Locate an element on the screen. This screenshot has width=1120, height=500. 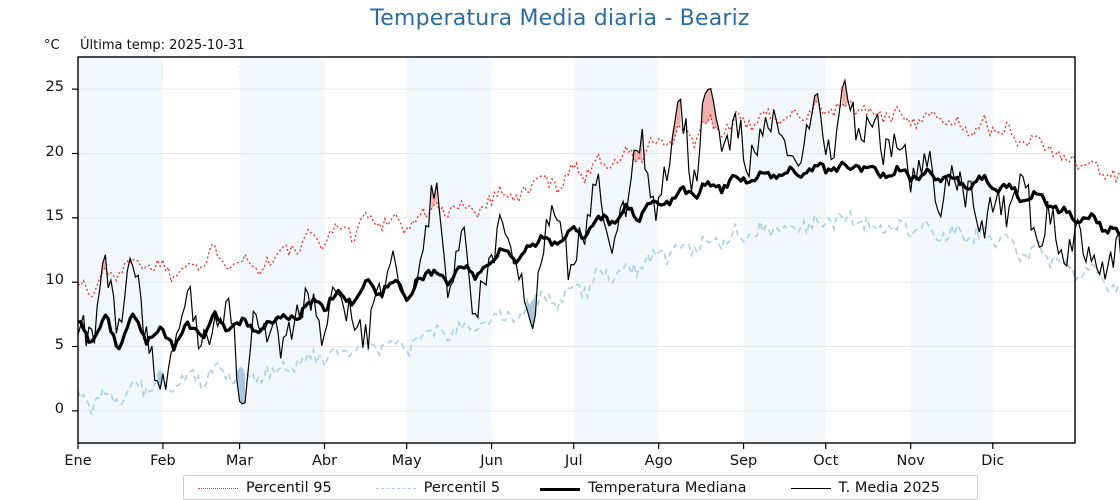
y-tick-label-10: 10 is located at coordinates (54, 280).